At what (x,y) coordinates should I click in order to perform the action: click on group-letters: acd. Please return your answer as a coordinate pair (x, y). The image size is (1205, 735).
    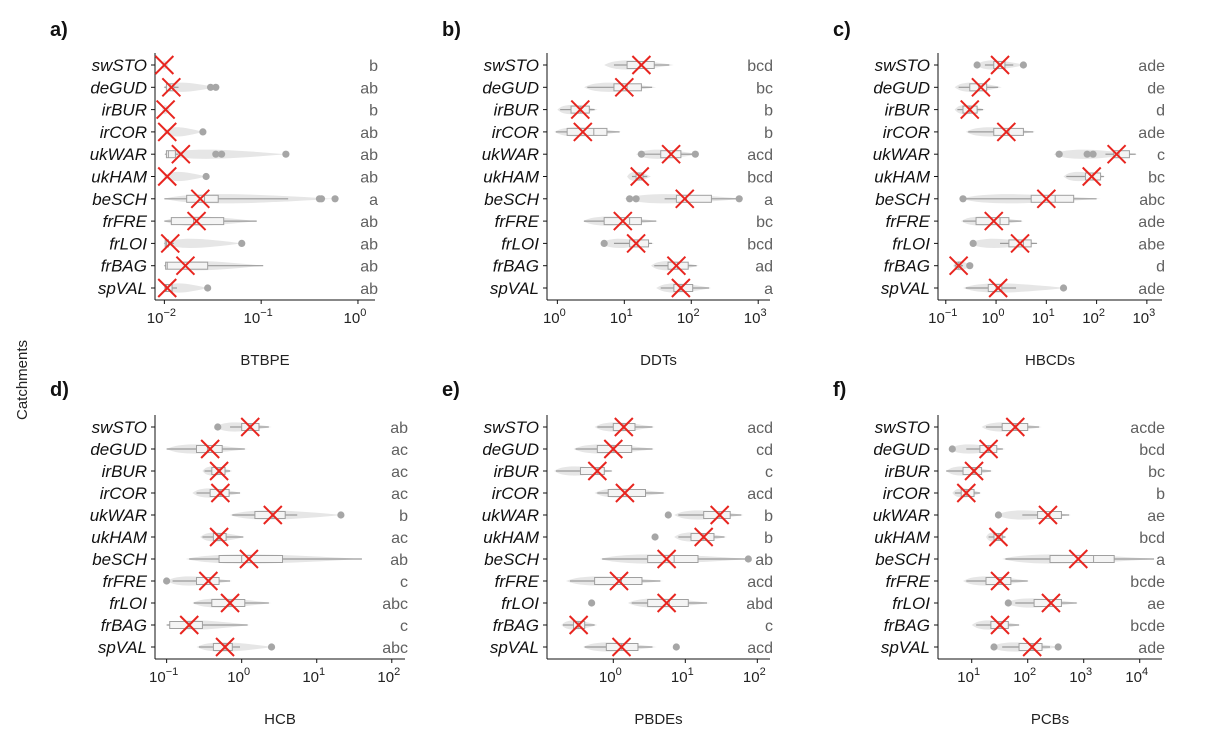
    Looking at the image, I should click on (760, 155).